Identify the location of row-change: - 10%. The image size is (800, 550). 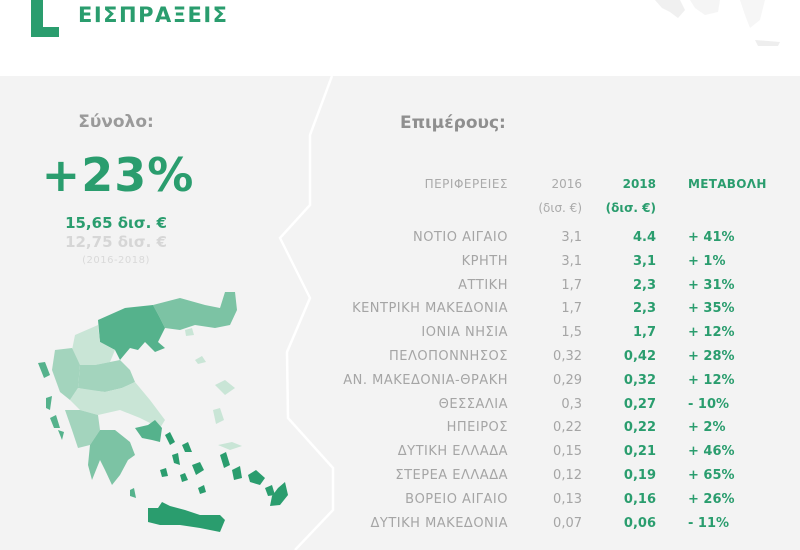
(709, 404).